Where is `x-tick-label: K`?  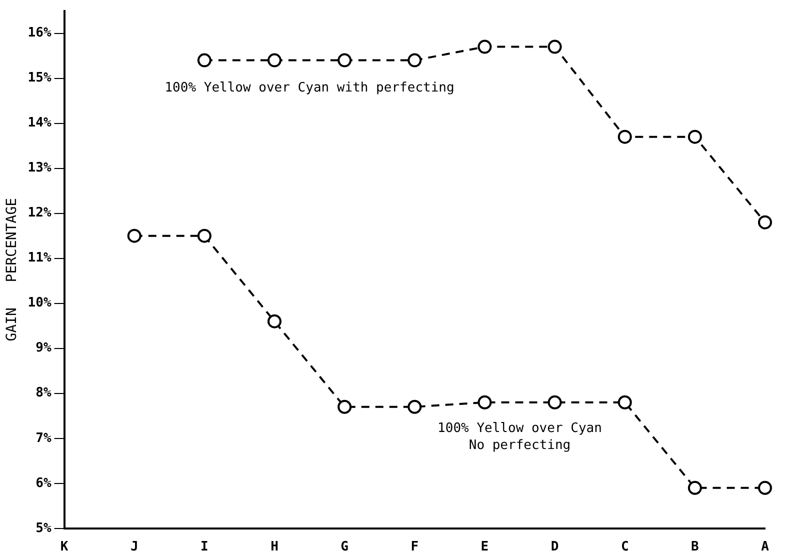 x-tick-label: K is located at coordinates (64, 547).